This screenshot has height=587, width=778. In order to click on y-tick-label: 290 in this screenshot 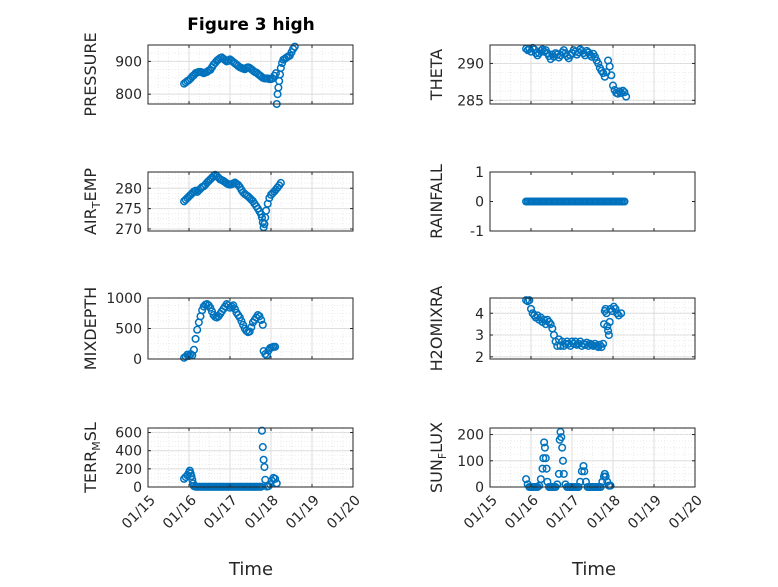, I will do `click(470, 64)`.